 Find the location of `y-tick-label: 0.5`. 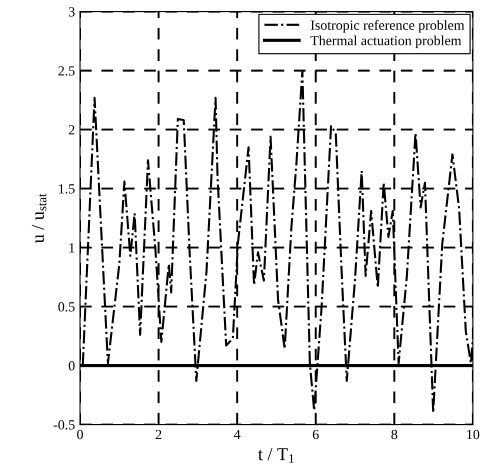

y-tick-label: 0.5 is located at coordinates (66, 307).